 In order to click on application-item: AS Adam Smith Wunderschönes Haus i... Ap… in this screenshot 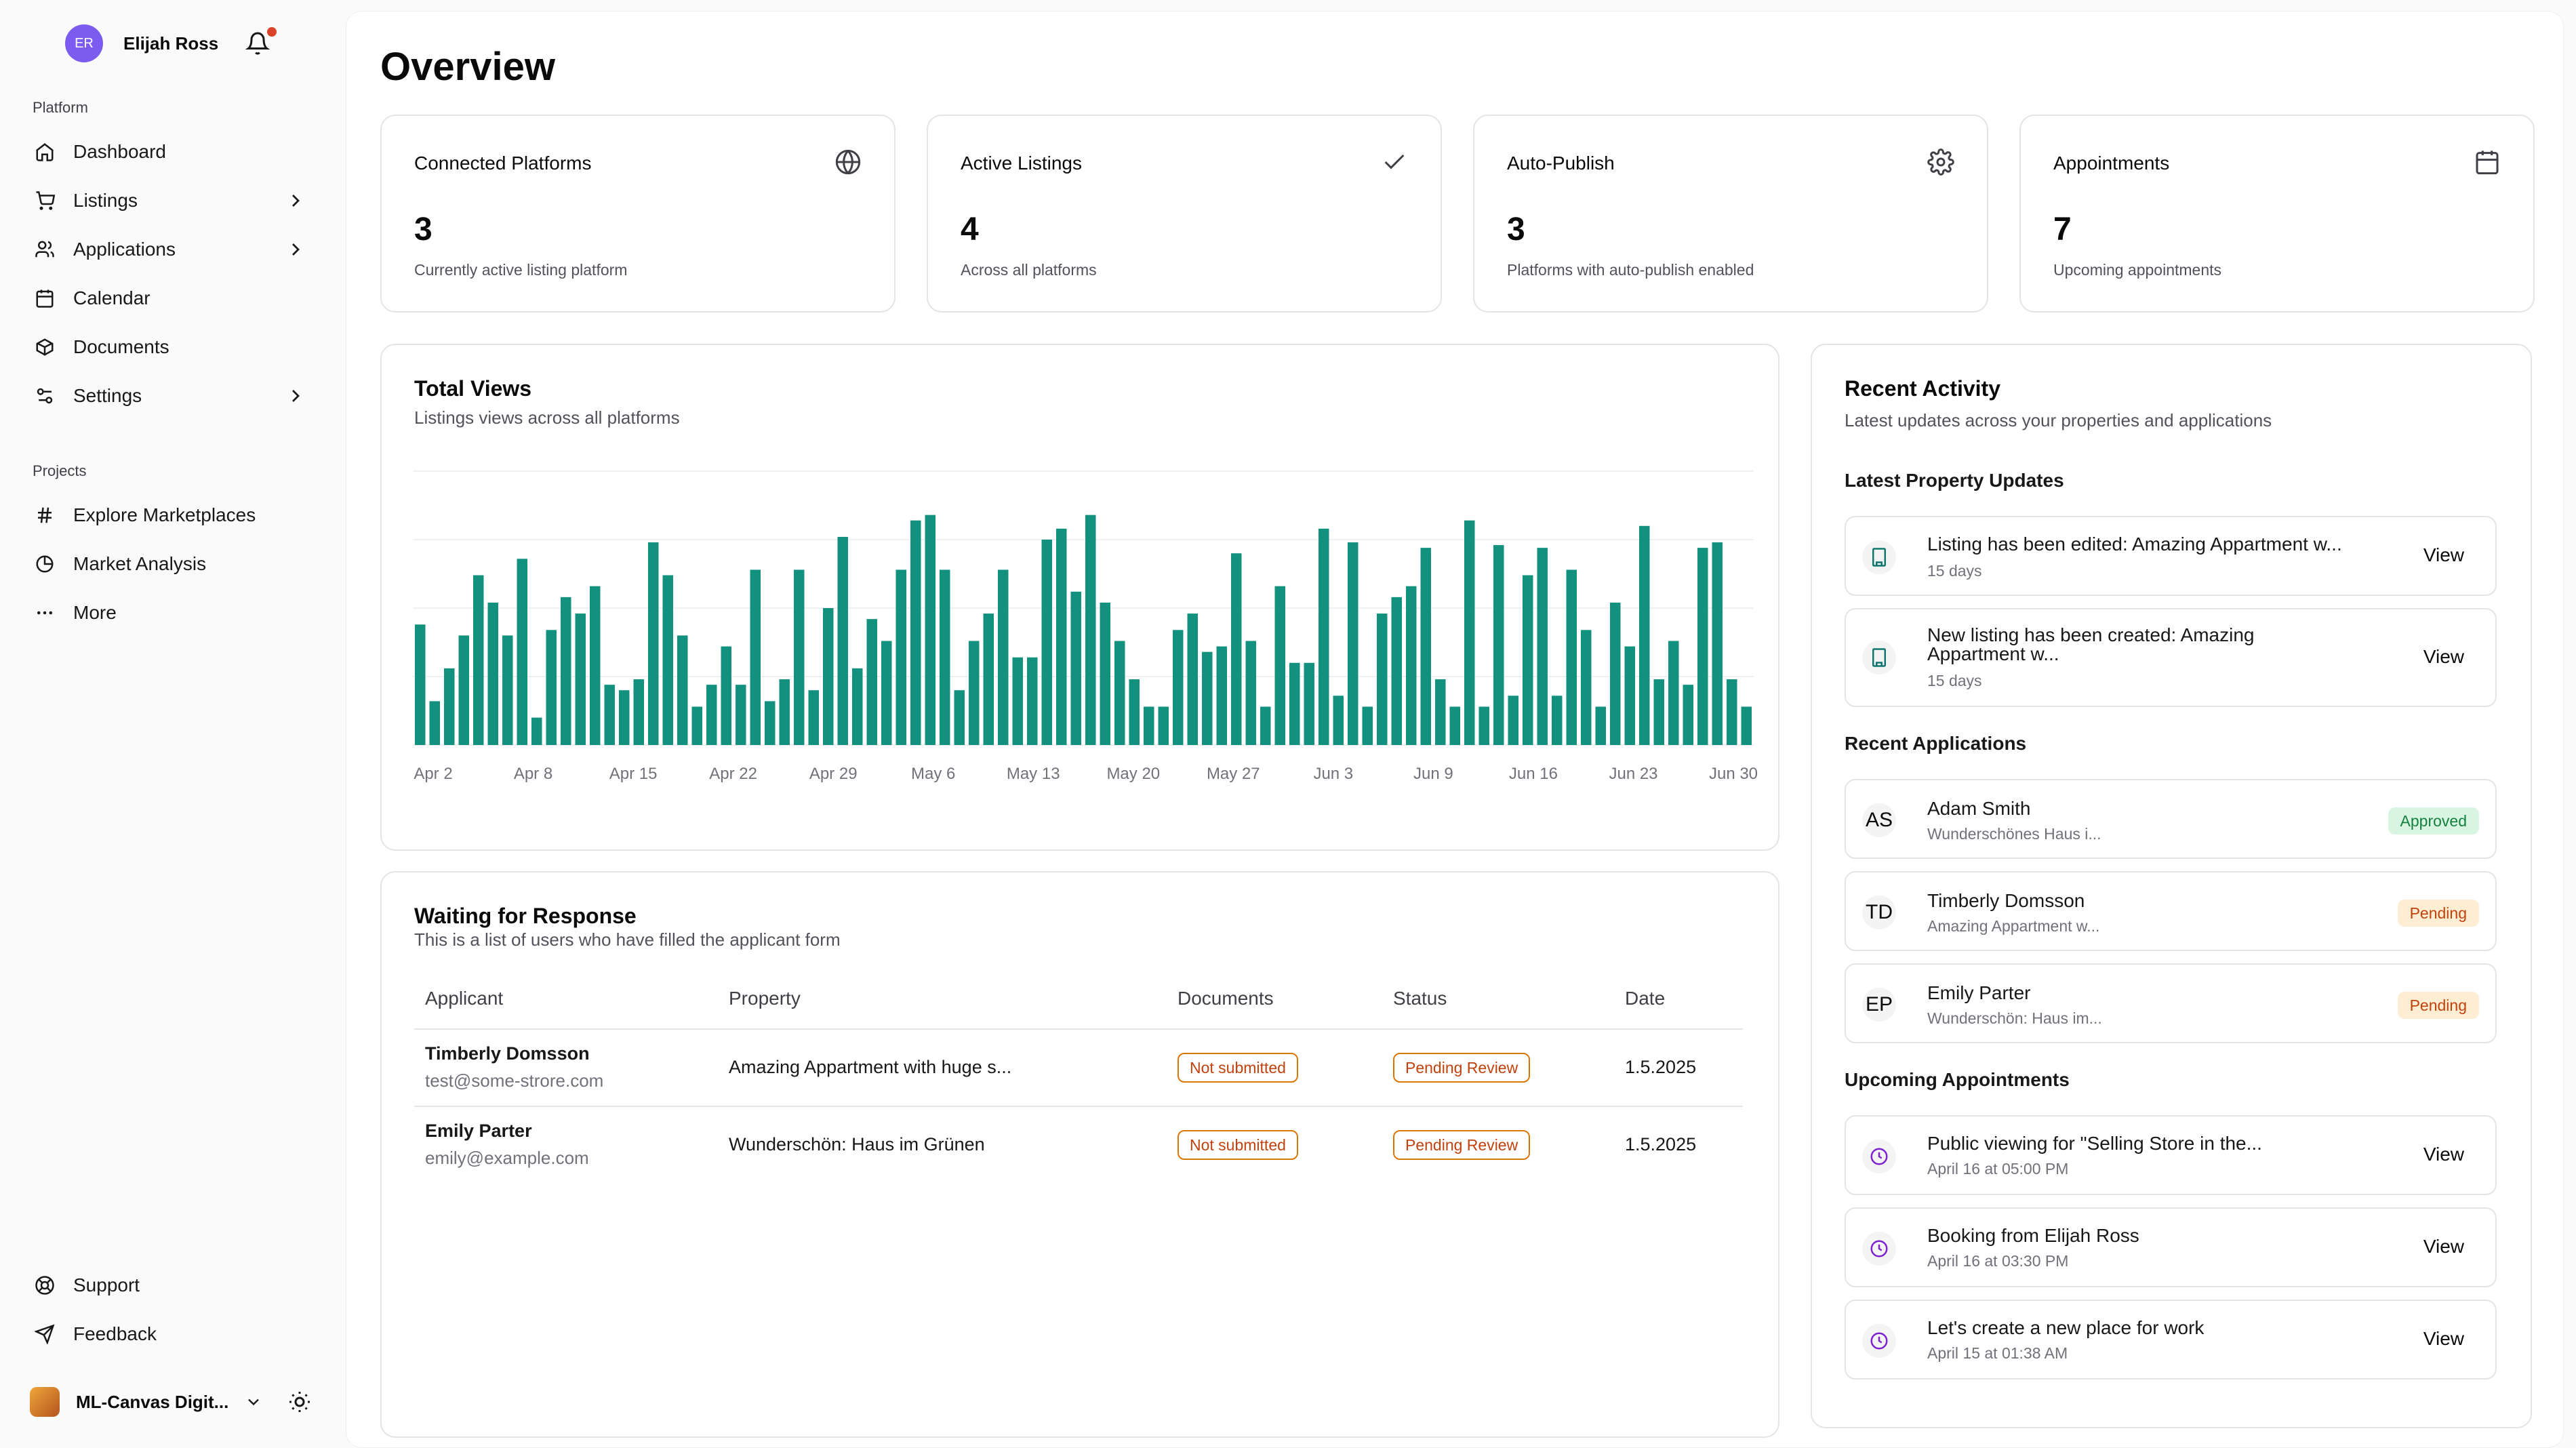, I will do `click(2171, 819)`.